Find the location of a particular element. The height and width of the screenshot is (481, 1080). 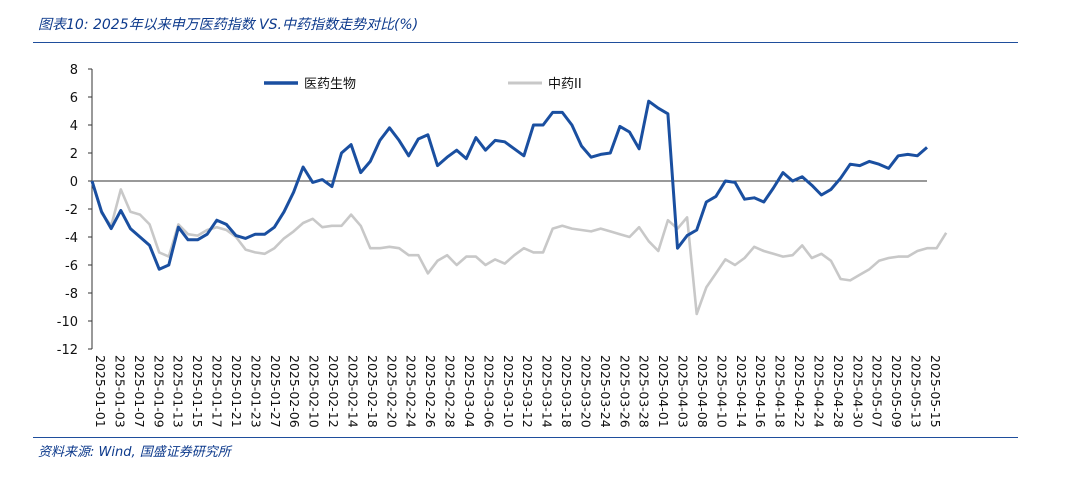

legend-label: 中药II is located at coordinates (565, 84).